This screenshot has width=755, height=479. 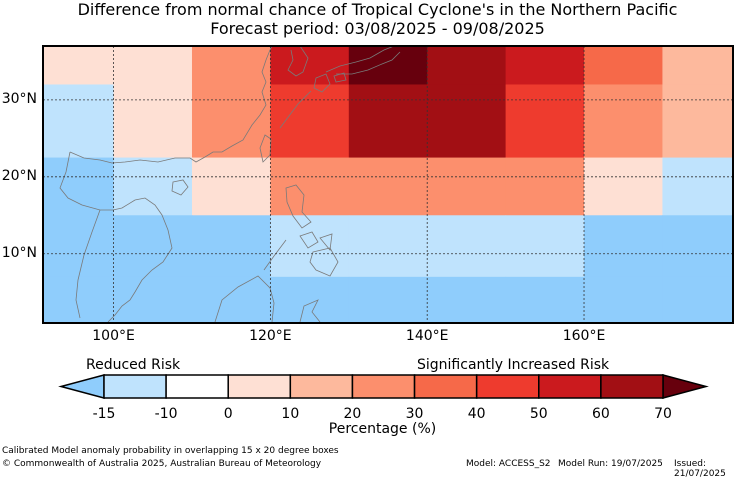 I want to click on x-tick-label: 120°E, so click(x=270, y=336).